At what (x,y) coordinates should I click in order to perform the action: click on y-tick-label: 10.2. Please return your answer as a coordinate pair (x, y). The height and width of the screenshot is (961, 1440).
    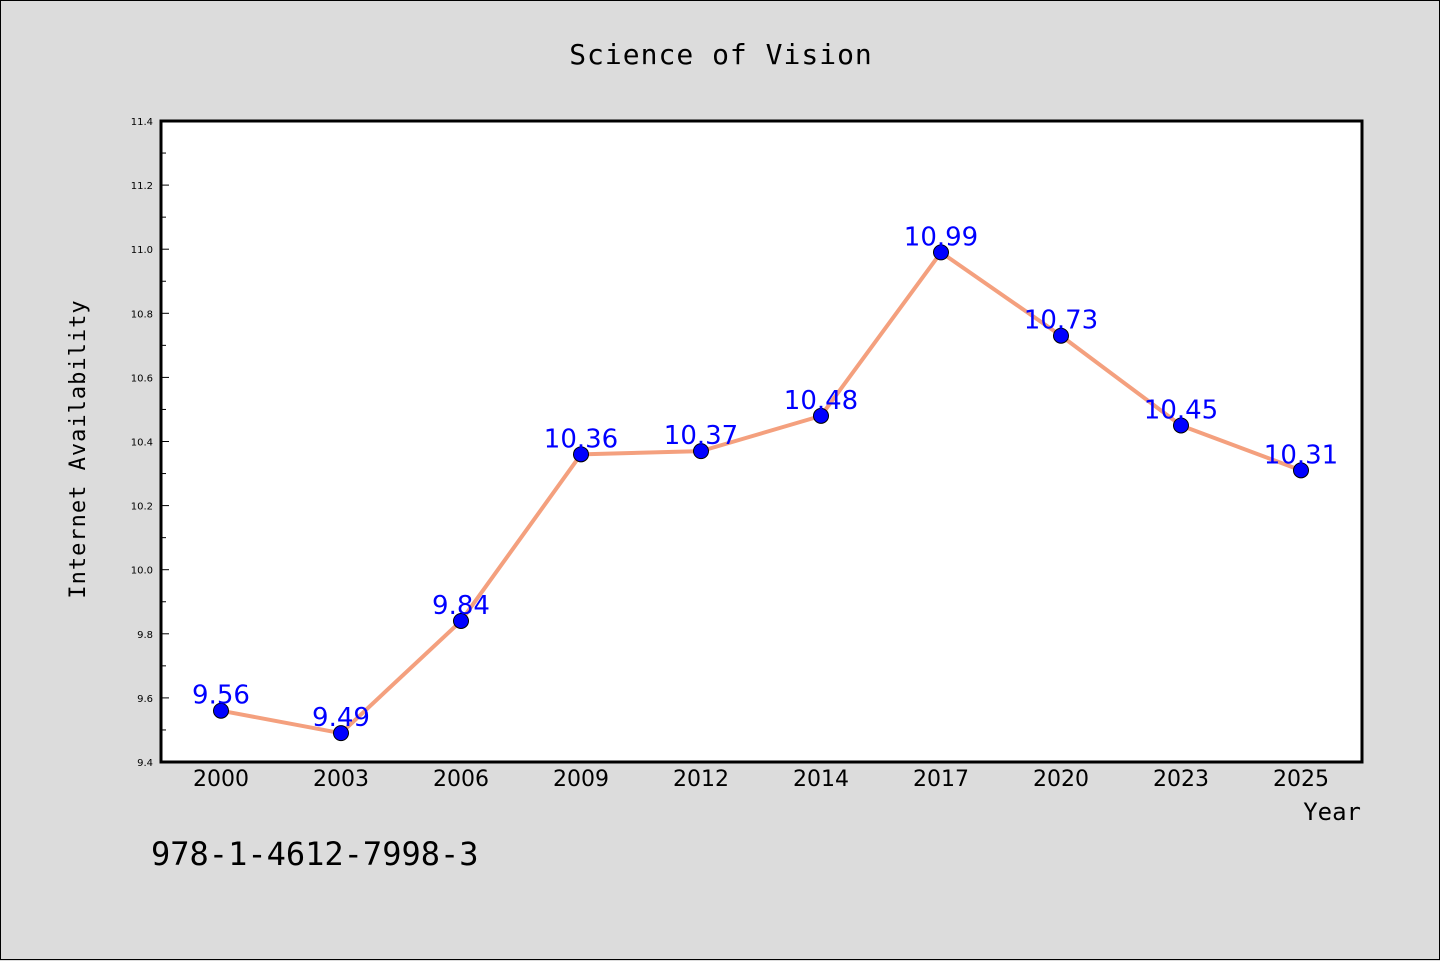
    Looking at the image, I should click on (142, 507).